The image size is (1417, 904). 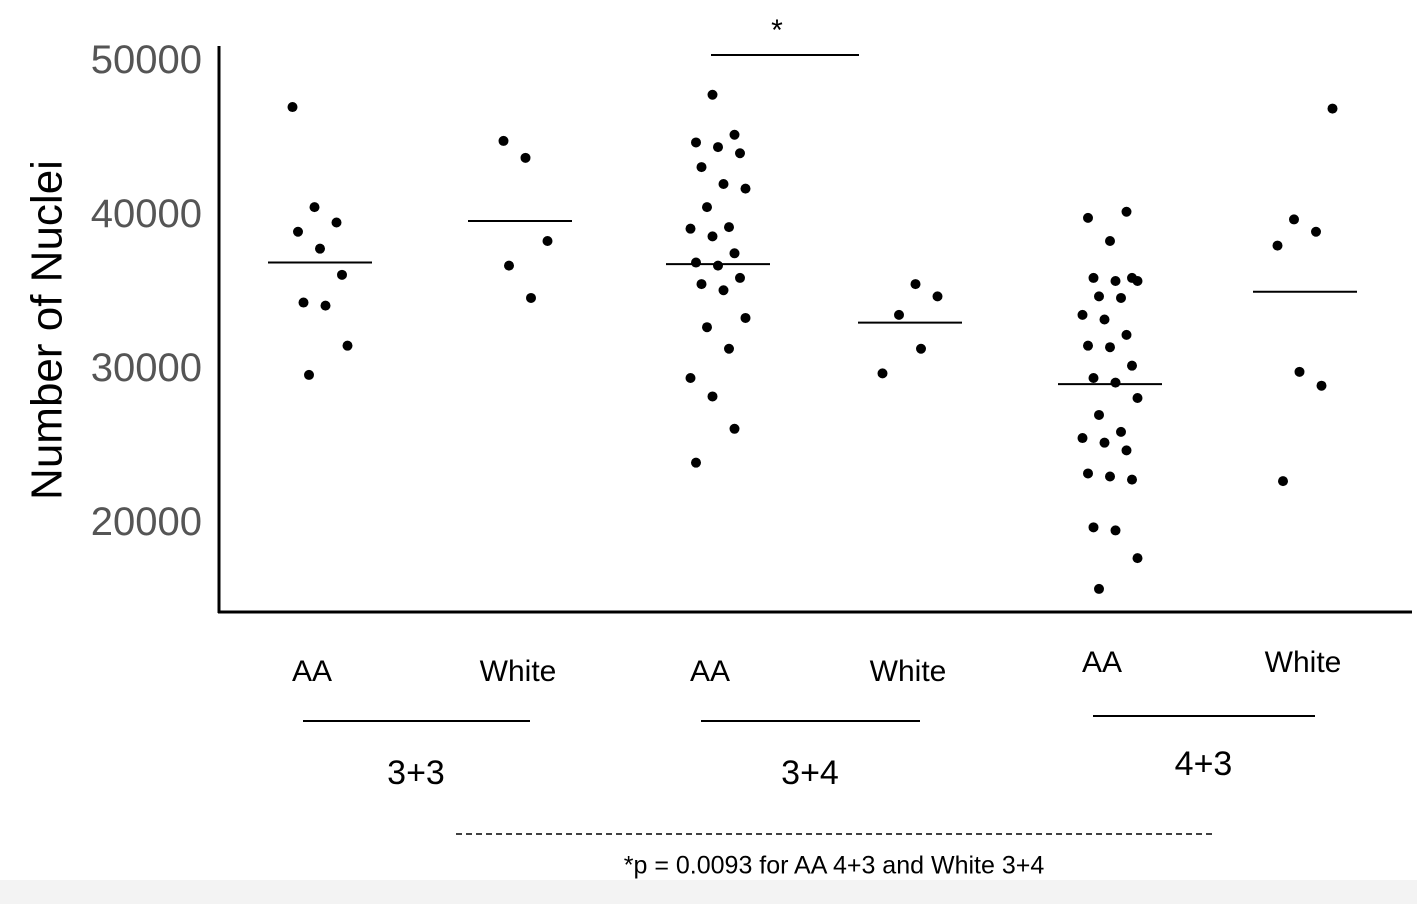 I want to click on group-label: 4+3, so click(x=1204, y=764).